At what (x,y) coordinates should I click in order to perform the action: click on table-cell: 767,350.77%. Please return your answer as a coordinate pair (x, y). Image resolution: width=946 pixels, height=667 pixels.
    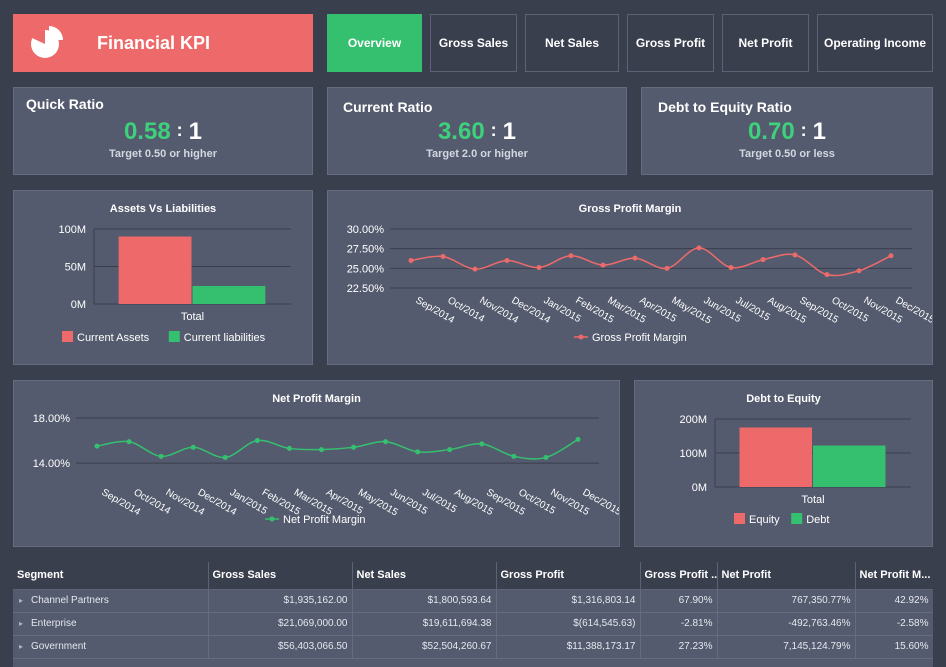
    Looking at the image, I should click on (786, 601).